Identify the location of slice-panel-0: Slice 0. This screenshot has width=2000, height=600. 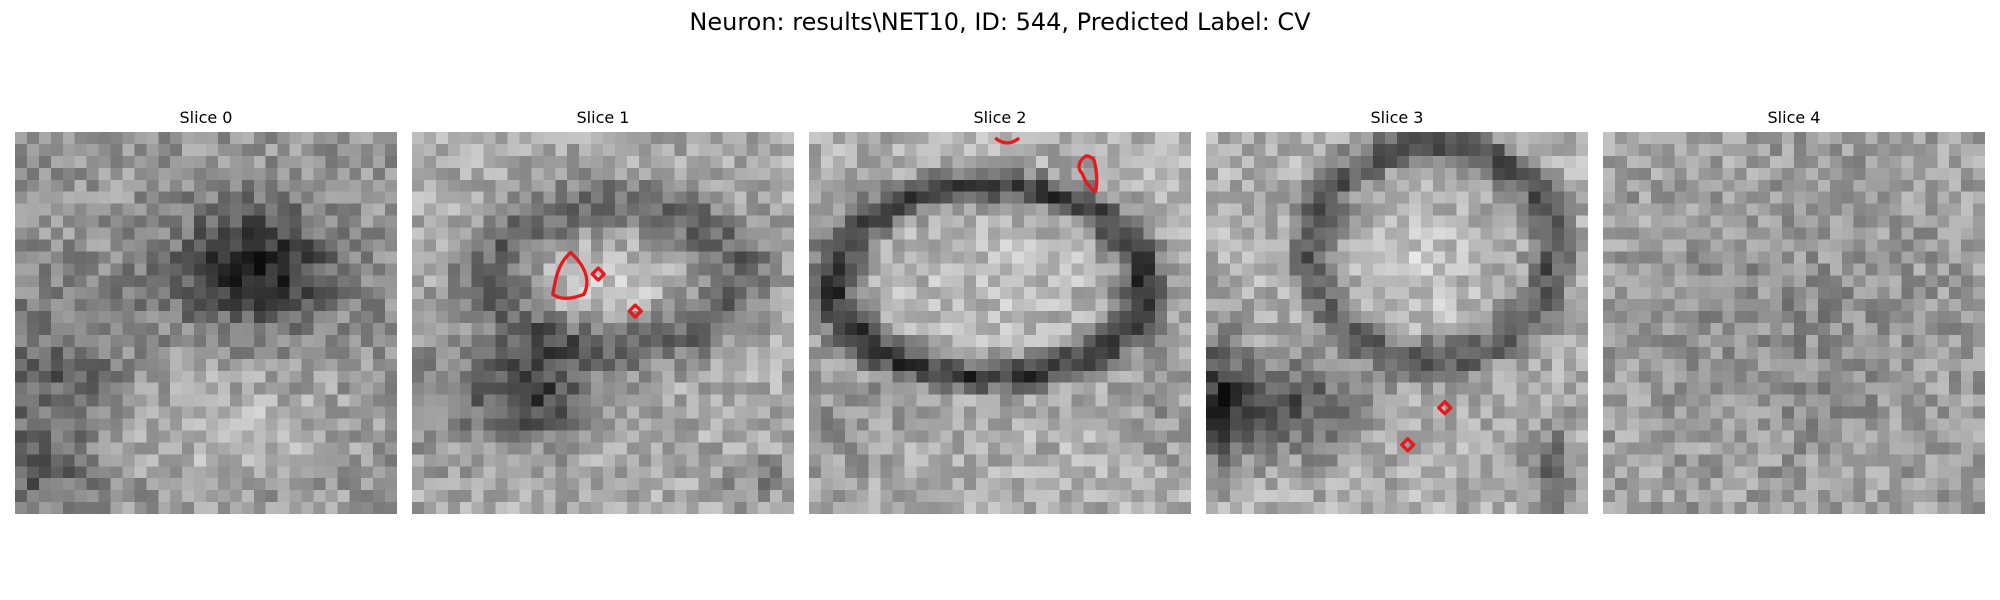
(206, 311).